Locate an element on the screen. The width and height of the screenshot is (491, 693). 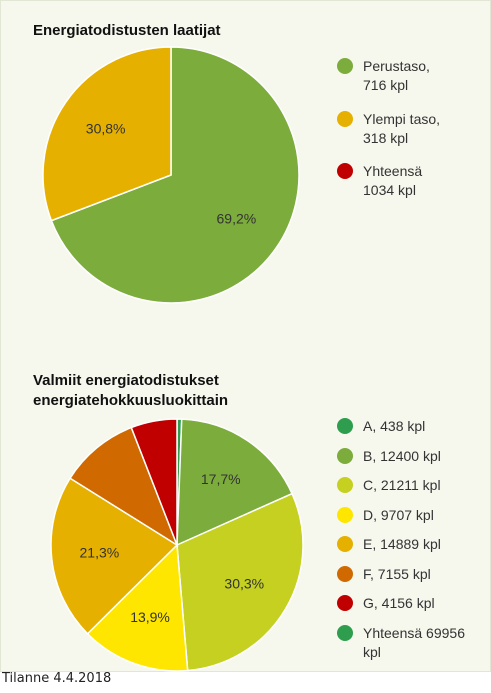
legend-label: B, 12400 kpl is located at coordinates (402, 455).